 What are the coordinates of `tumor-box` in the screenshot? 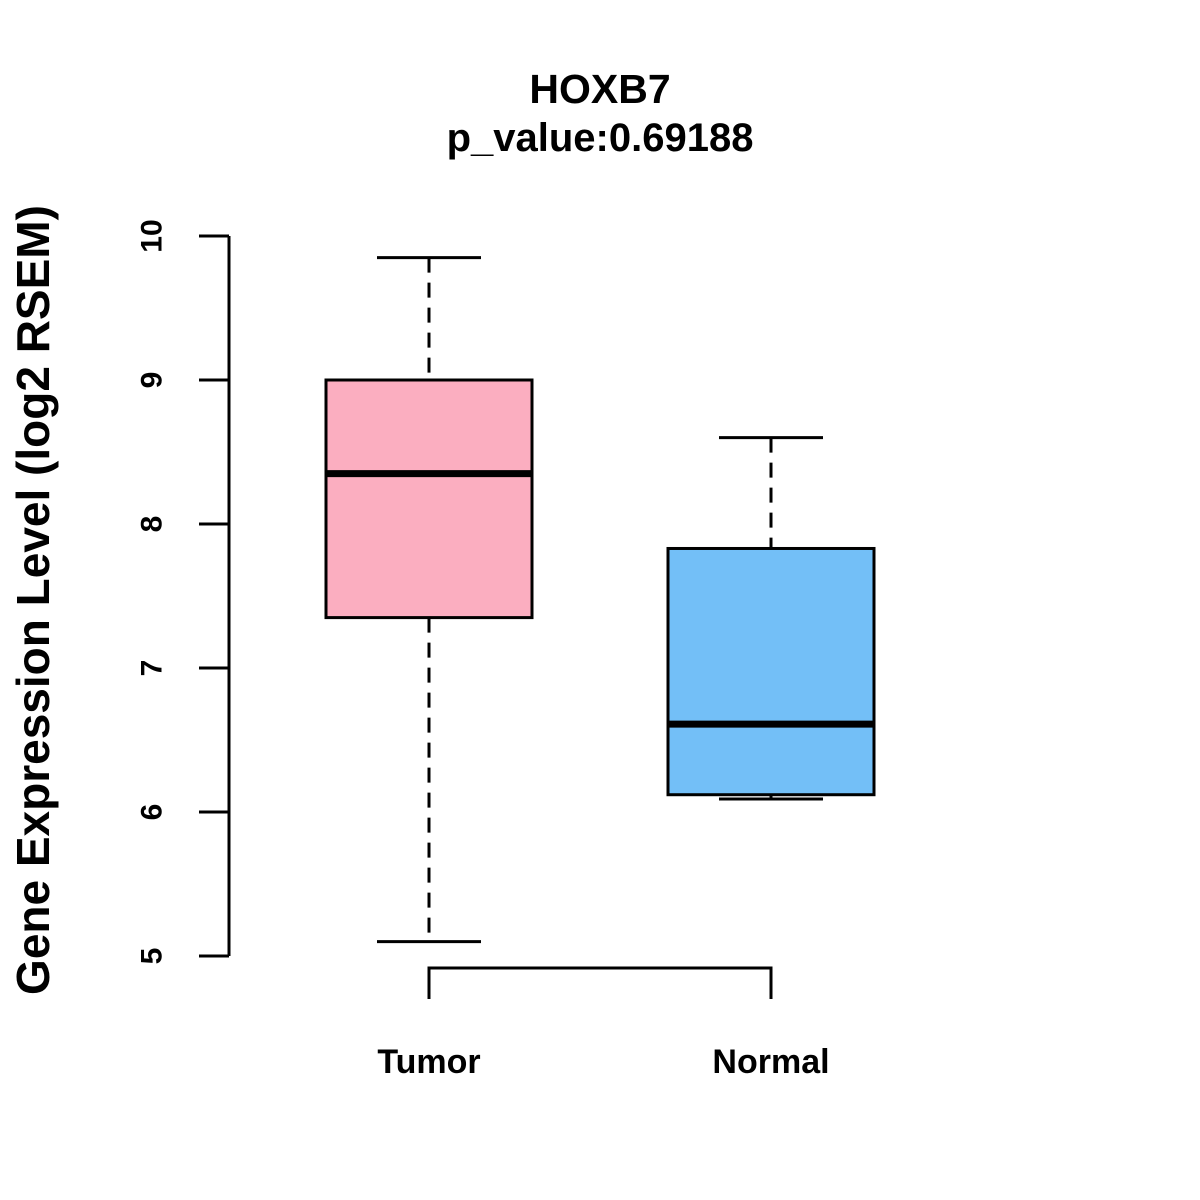 It's located at (429, 499).